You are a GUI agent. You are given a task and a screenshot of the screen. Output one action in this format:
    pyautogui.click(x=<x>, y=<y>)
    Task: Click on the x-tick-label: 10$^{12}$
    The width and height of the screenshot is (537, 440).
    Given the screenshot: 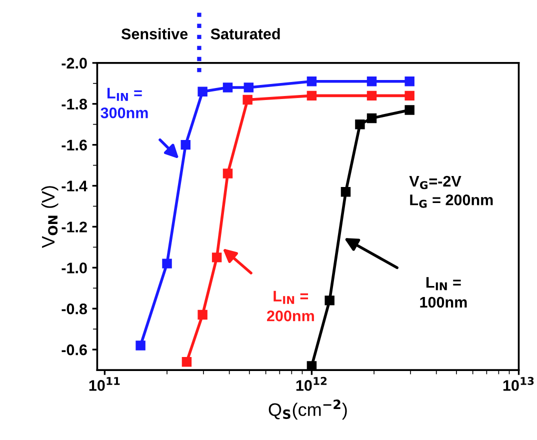 What is the action you would take?
    pyautogui.click(x=311, y=383)
    